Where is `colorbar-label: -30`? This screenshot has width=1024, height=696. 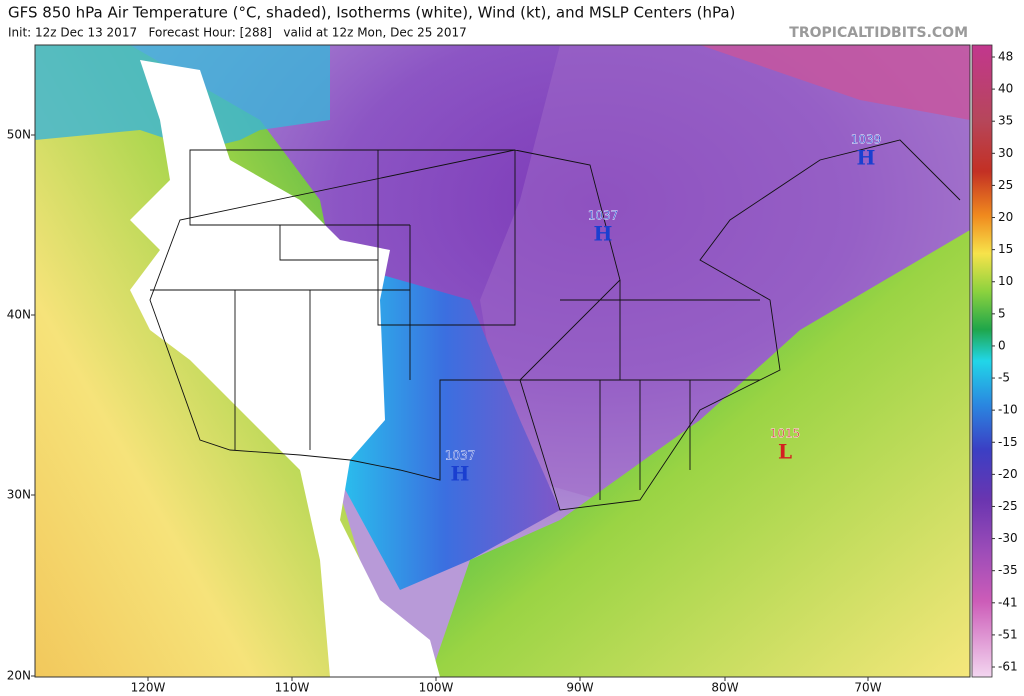
colorbar-label: -30 is located at coordinates (1008, 538).